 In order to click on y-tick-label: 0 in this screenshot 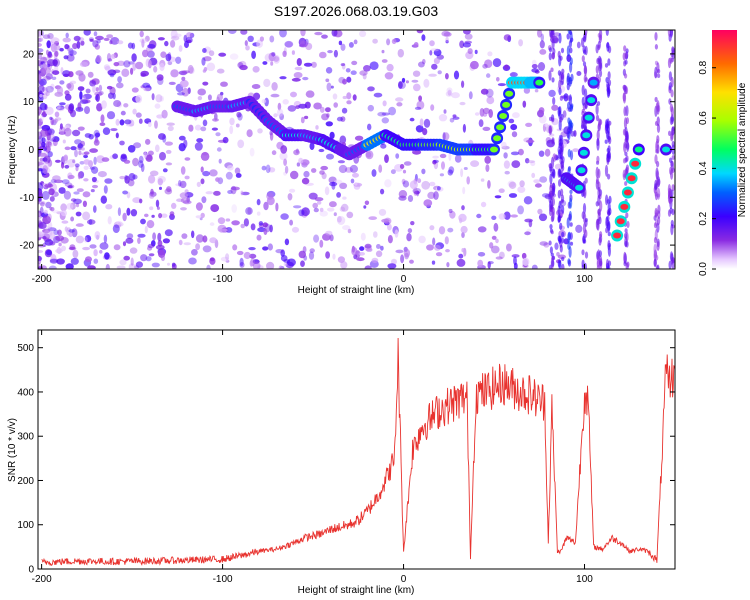, I will do `click(31, 570)`.